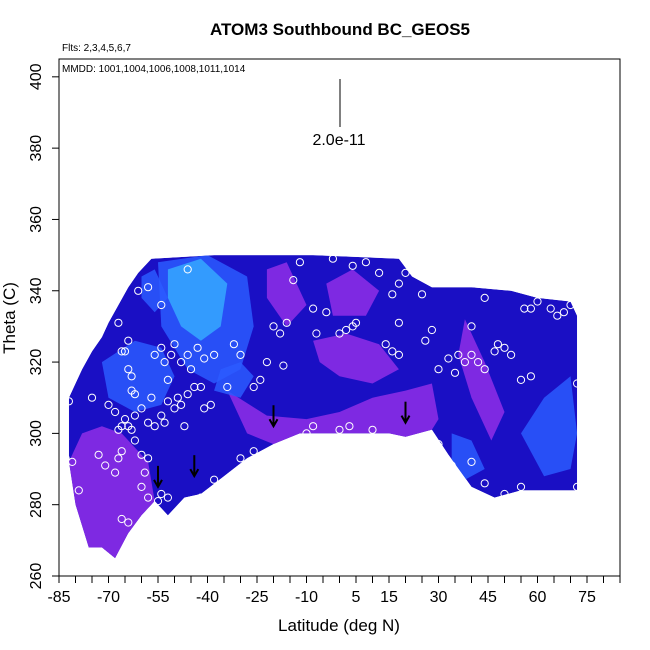 The width and height of the screenshot is (650, 650). What do you see at coordinates (96, 48) in the screenshot?
I see `flights-annotation: Flts: 2,3,4,5,6,7` at bounding box center [96, 48].